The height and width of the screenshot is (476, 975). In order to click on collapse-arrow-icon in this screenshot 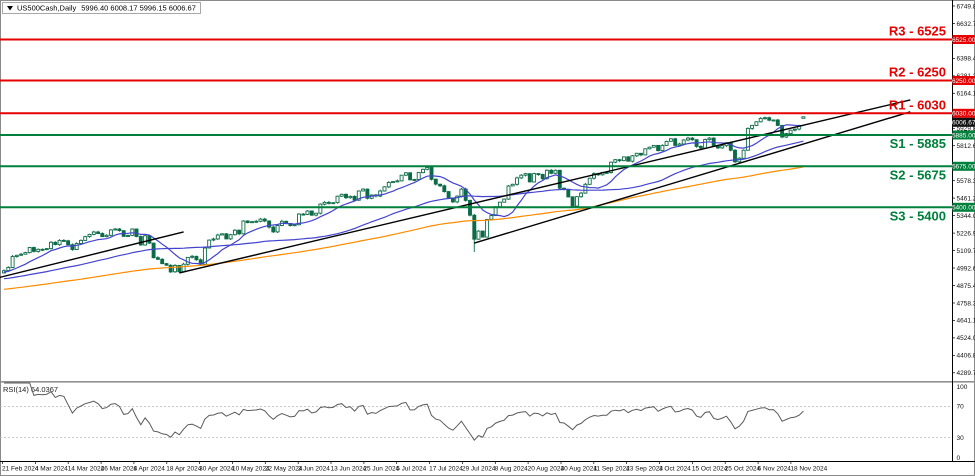, I will do `click(10, 8)`.